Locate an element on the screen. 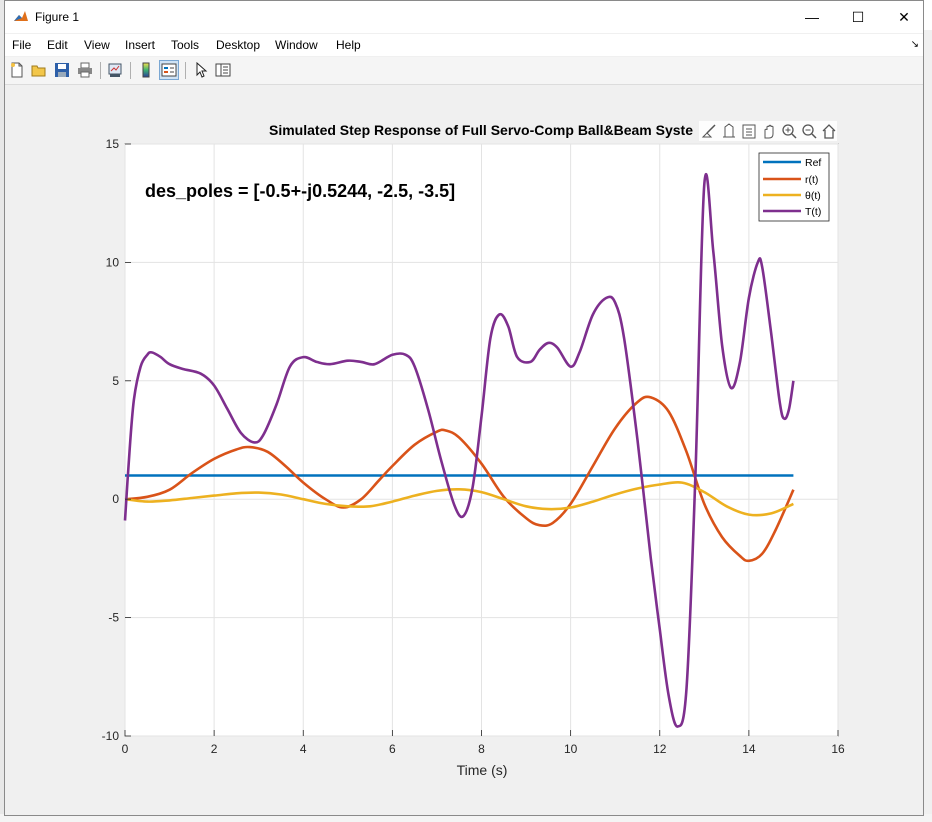  home-icon is located at coordinates (829, 131).